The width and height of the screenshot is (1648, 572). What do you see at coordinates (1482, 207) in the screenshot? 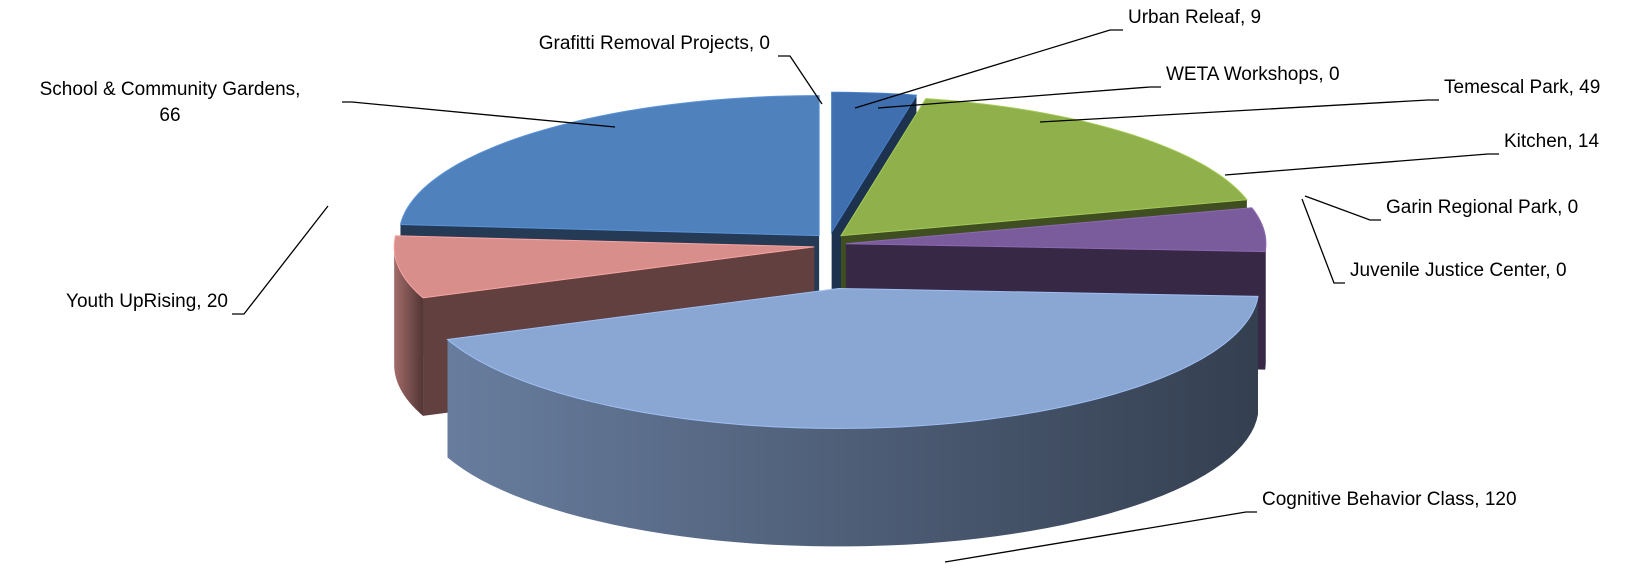
I see `data-label: Garin Regional Park, 0` at bounding box center [1482, 207].